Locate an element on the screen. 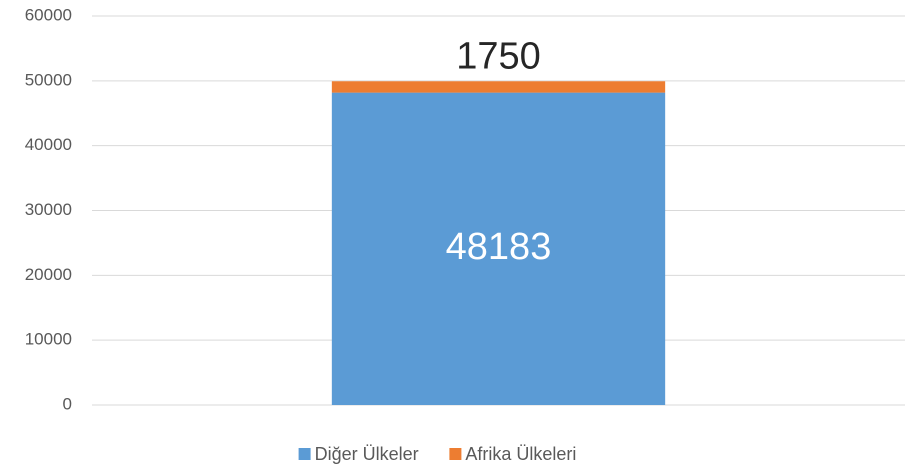 The height and width of the screenshot is (470, 918). y-tick-label: 50000 is located at coordinates (48, 79).